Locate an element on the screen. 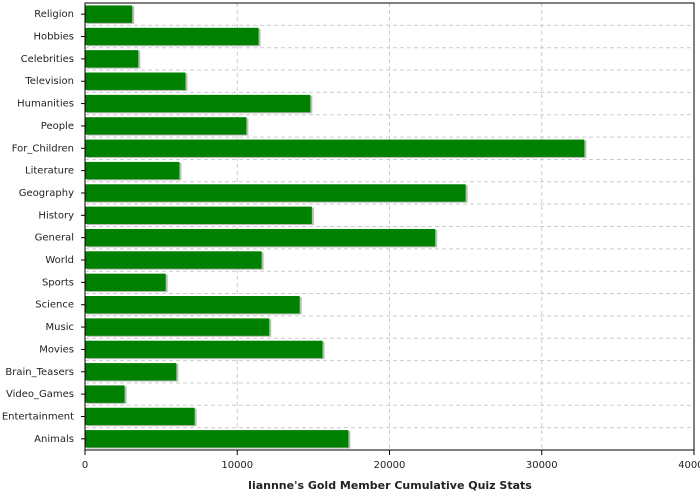  y-tick-label: Humanities is located at coordinates (45, 104).